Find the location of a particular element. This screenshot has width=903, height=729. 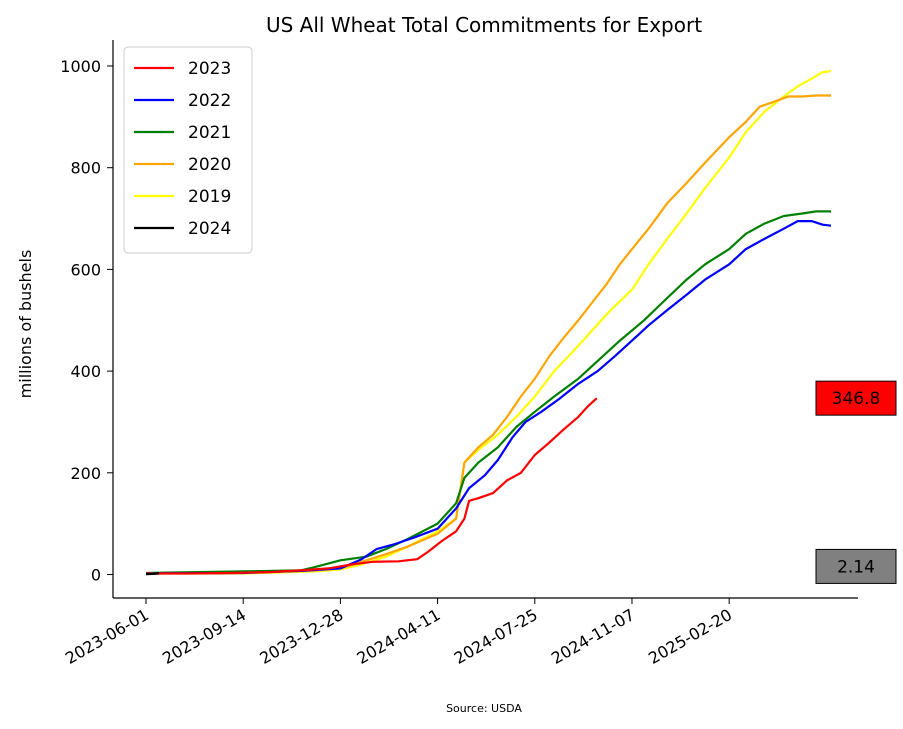

legend-box is located at coordinates (188, 150).